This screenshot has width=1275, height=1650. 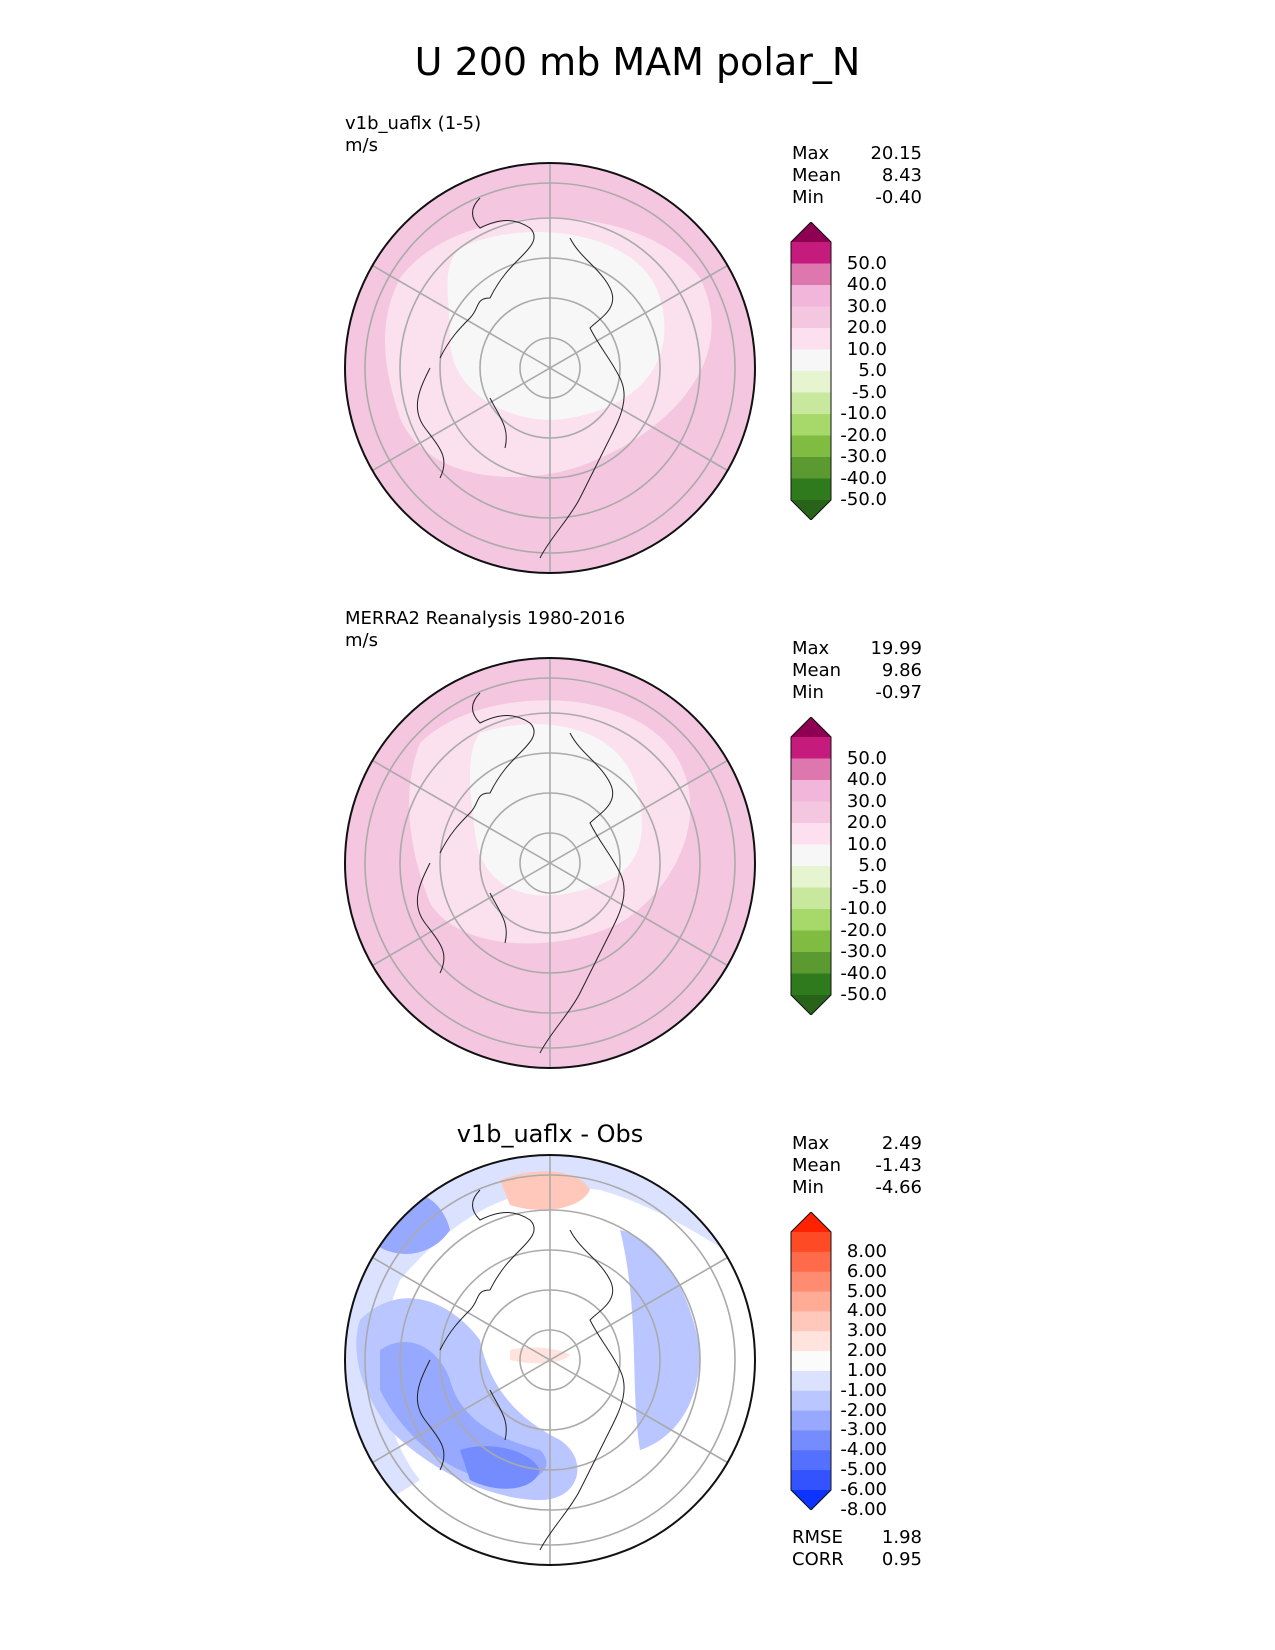 What do you see at coordinates (361, 145) in the screenshot?
I see `panel-1-units: m/s` at bounding box center [361, 145].